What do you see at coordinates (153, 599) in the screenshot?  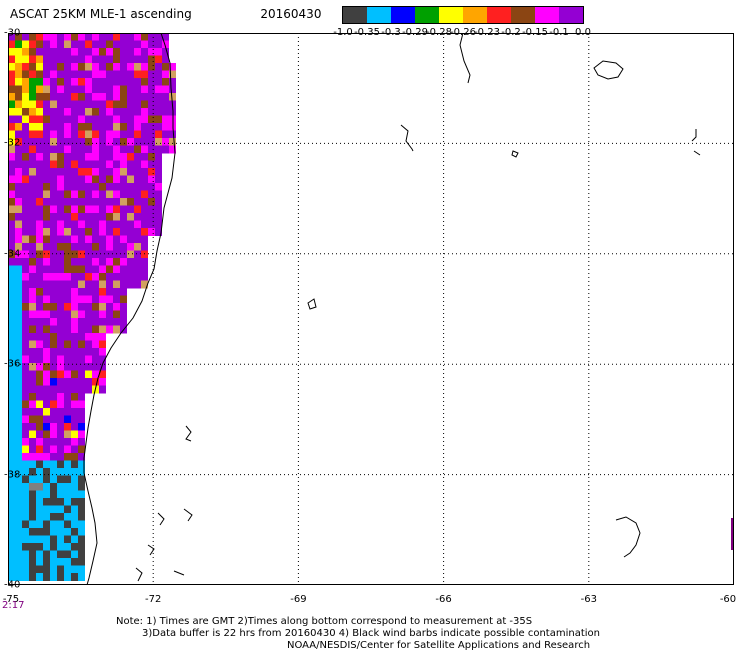 I see `longitude-label: -72` at bounding box center [153, 599].